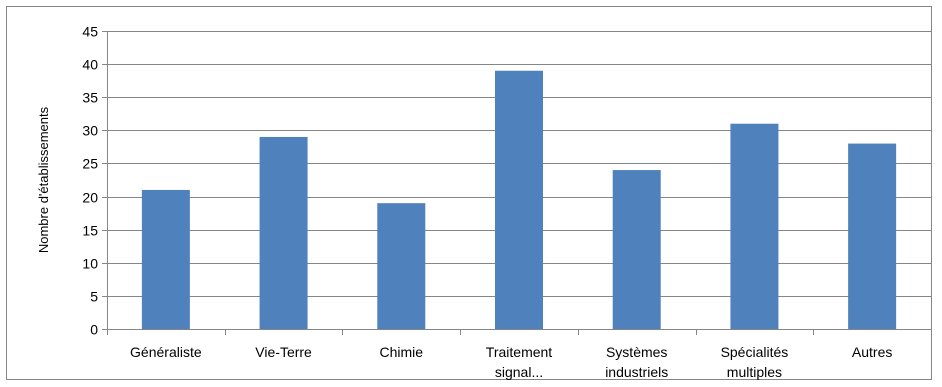 Image resolution: width=942 pixels, height=387 pixels. Describe the element at coordinates (755, 352) in the screenshot. I see `x-tick-label-line: Spécialités` at that location.